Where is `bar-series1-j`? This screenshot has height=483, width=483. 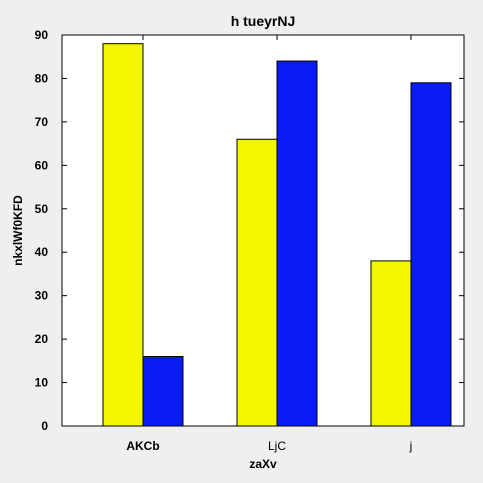 bar-series1-j is located at coordinates (391, 343).